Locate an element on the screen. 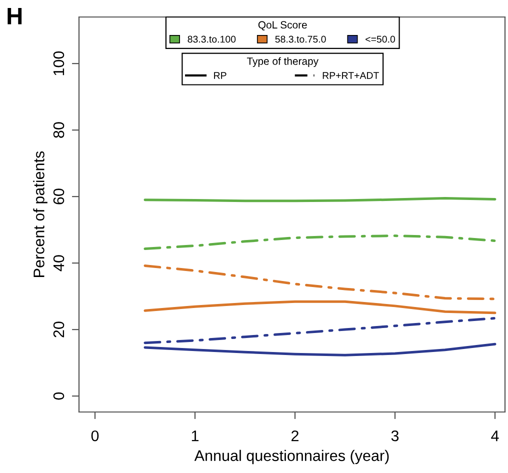 This screenshot has width=508, height=473. chart-title: H is located at coordinates (15, 16).